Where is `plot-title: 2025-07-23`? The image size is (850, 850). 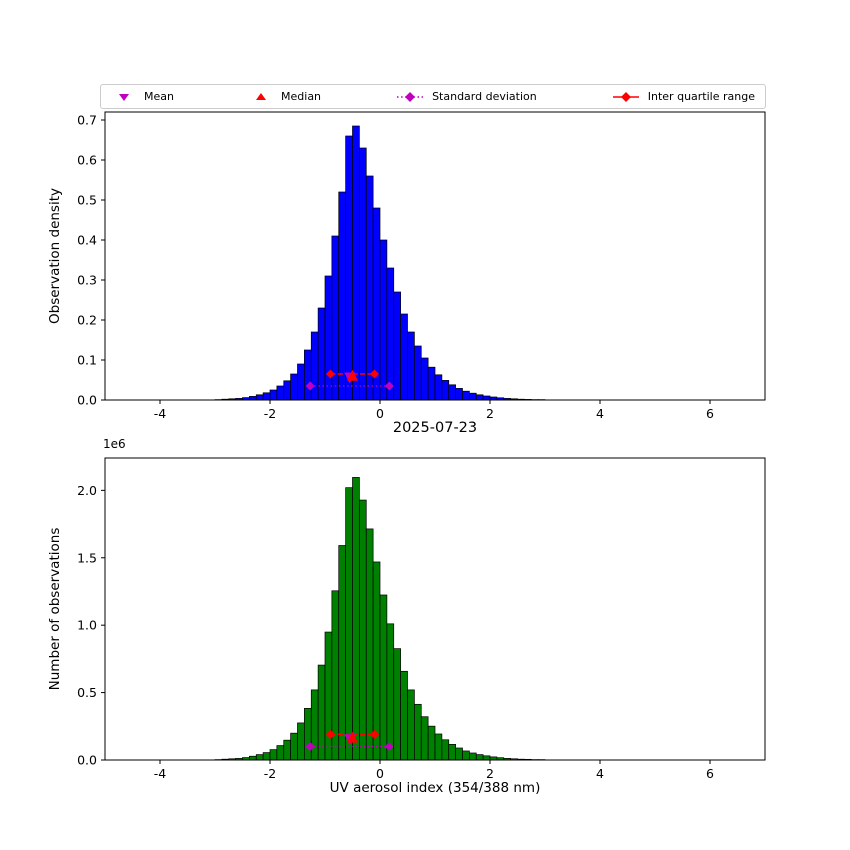
plot-title: 2025-07-23 is located at coordinates (435, 428).